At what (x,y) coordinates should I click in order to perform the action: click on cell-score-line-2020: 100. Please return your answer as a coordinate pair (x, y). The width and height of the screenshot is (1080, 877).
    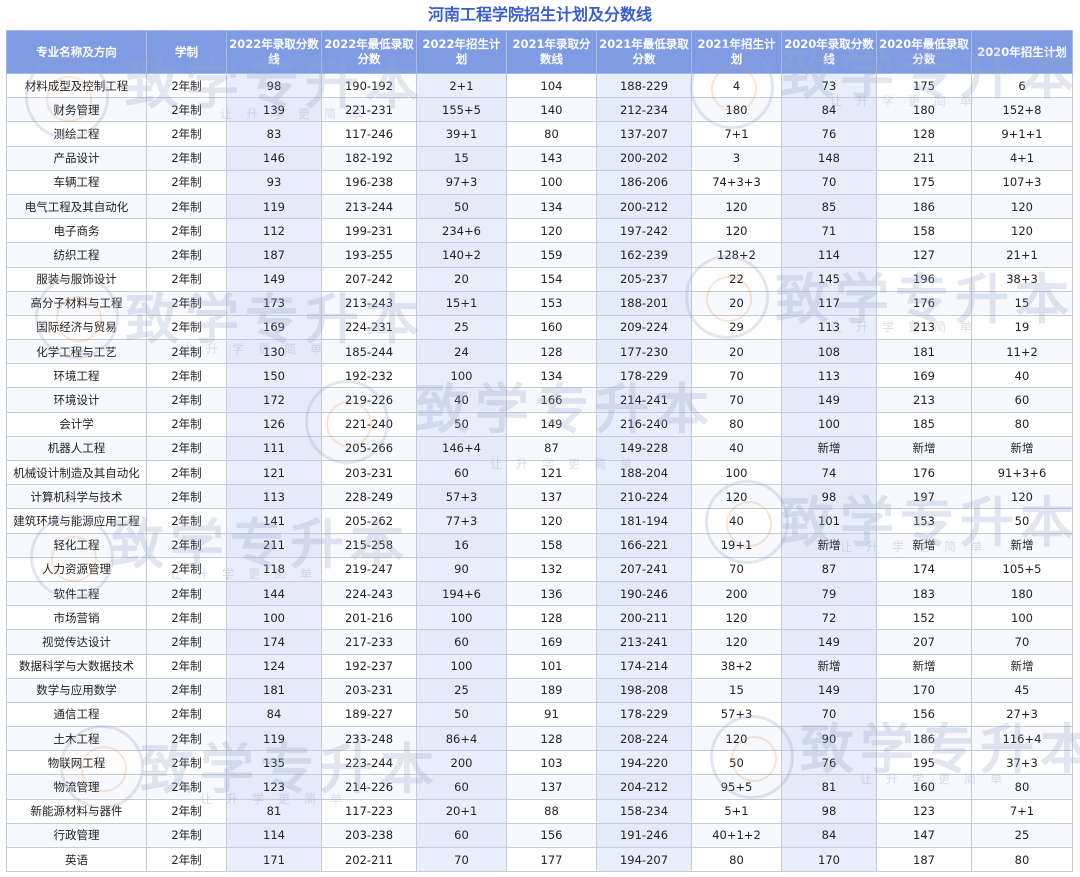
    Looking at the image, I should click on (829, 424).